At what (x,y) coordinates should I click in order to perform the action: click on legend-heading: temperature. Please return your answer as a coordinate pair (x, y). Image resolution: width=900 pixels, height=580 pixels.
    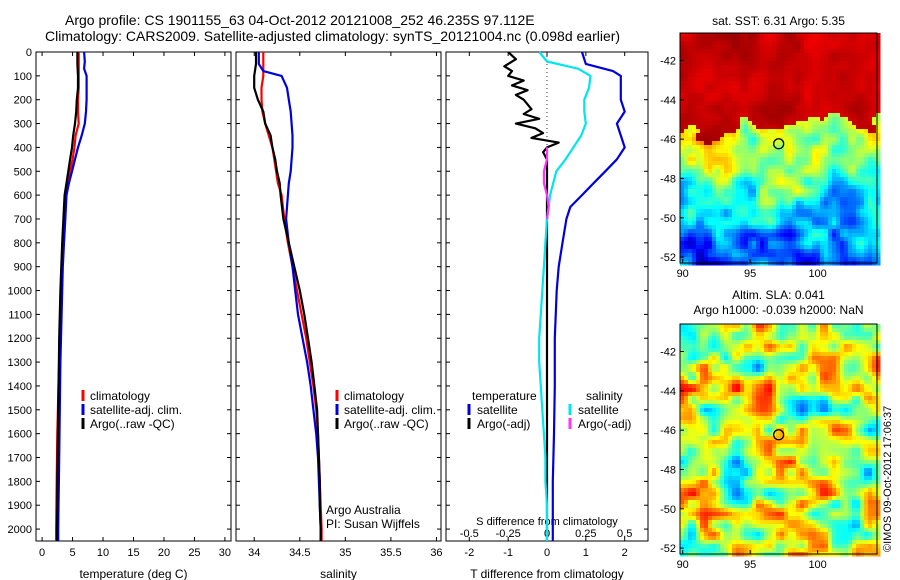
    Looking at the image, I should click on (504, 396).